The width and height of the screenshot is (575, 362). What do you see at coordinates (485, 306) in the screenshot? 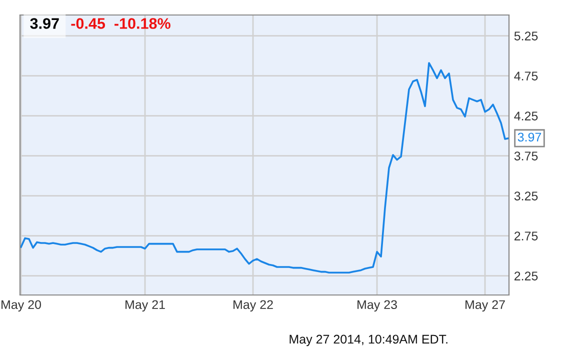
I see `x-tick-label: May 27` at bounding box center [485, 306].